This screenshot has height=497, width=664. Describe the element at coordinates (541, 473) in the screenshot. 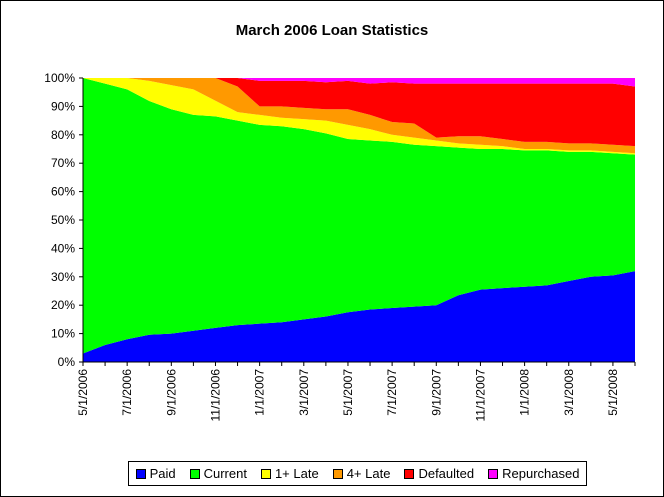

I see `legend-label: Repurchased` at that location.